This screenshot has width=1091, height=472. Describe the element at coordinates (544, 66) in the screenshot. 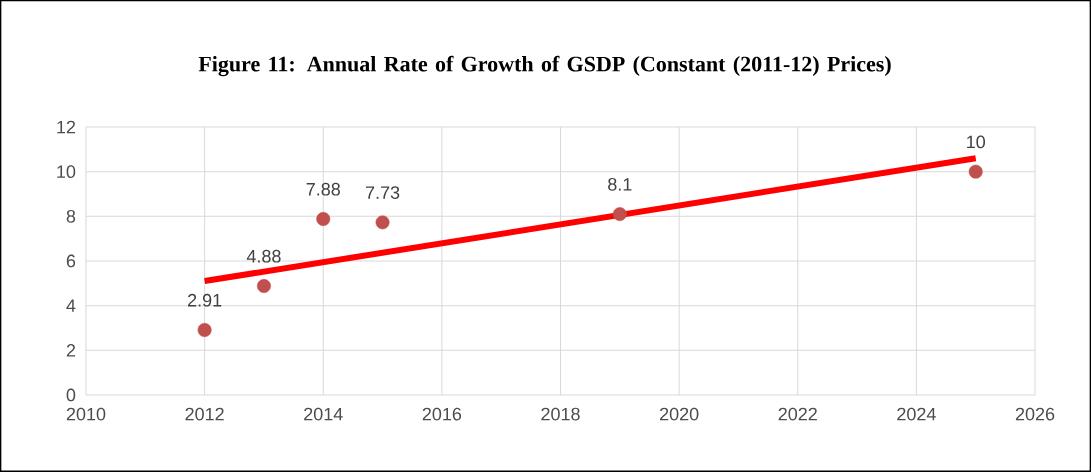

I see `chart-title: Figure 11: Annual Rate of Growth of GSDP (Constant (2011-12) Prices)` at that location.